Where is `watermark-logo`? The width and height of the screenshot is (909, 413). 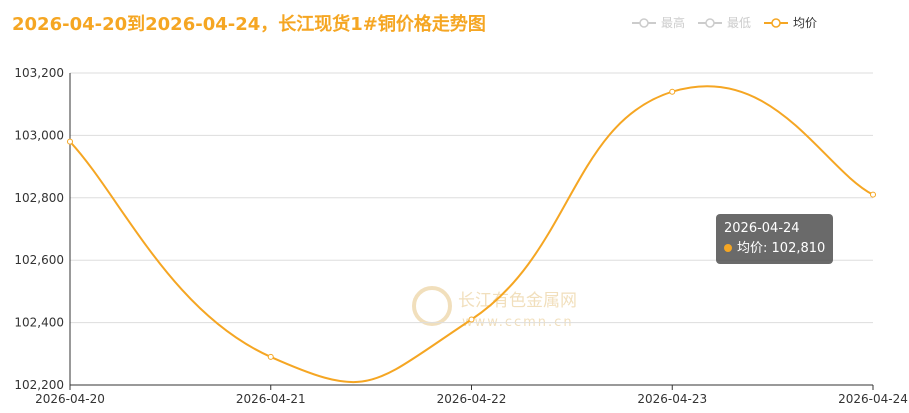
watermark-logo is located at coordinates (432, 306).